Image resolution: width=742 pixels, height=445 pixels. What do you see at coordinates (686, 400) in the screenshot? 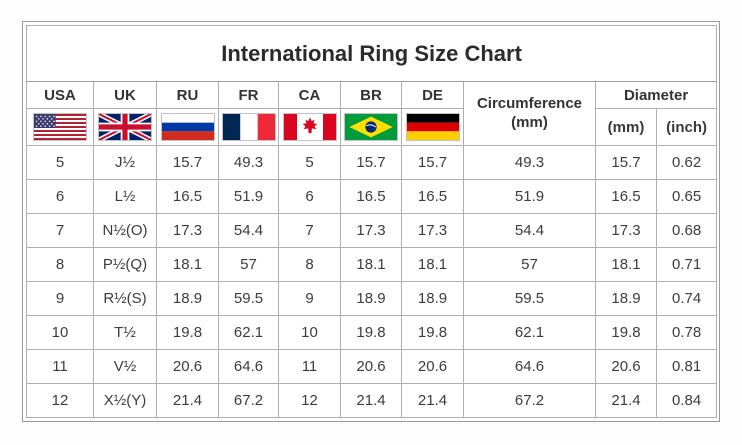
I see `cell: 0.84` at bounding box center [686, 400].